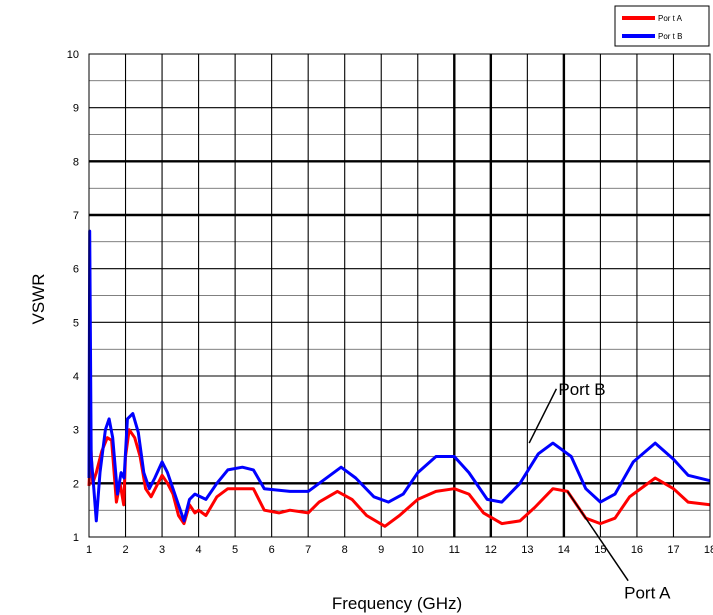 This screenshot has width=713, height=615. What do you see at coordinates (491, 550) in the screenshot?
I see `x-tick-label: 12` at bounding box center [491, 550].